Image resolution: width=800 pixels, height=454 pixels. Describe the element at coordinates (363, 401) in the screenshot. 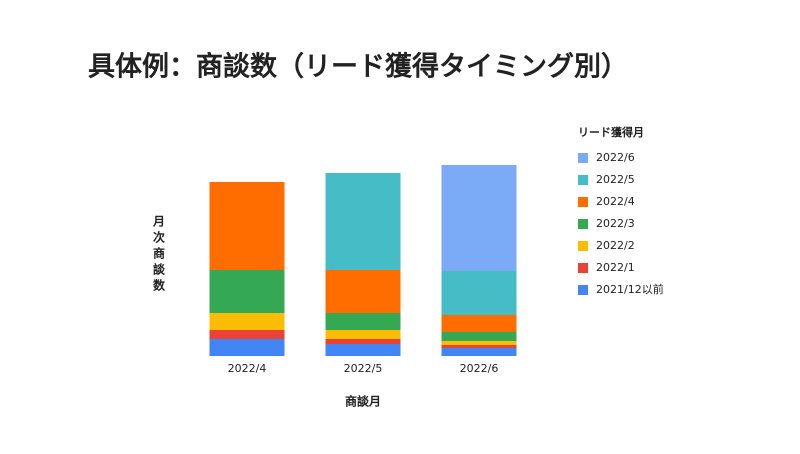

I see `x-axis-label: 商談月` at that location.